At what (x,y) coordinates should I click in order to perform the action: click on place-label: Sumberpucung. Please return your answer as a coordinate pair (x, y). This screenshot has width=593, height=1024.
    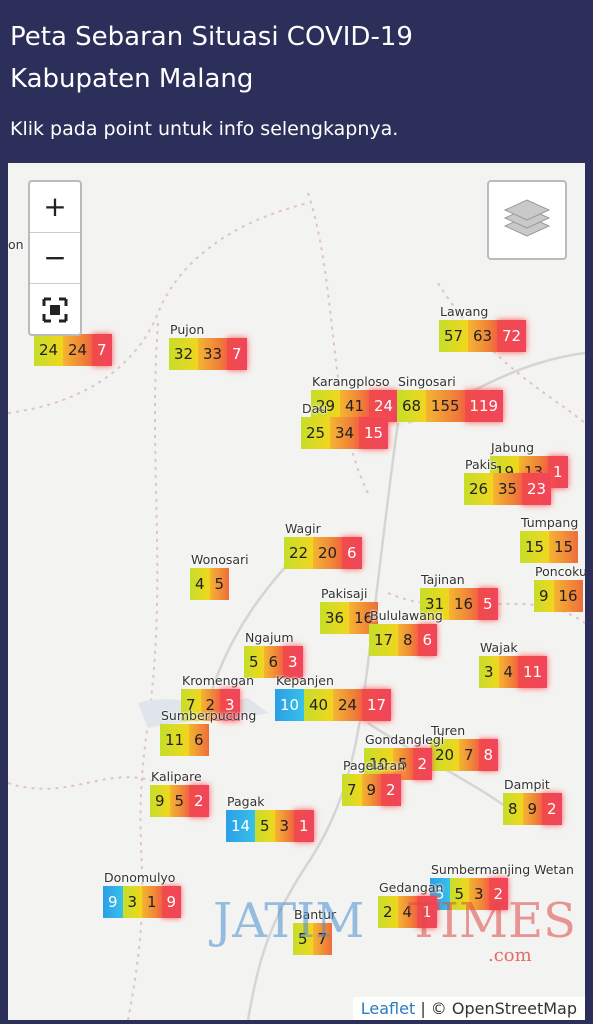
    Looking at the image, I should click on (209, 715).